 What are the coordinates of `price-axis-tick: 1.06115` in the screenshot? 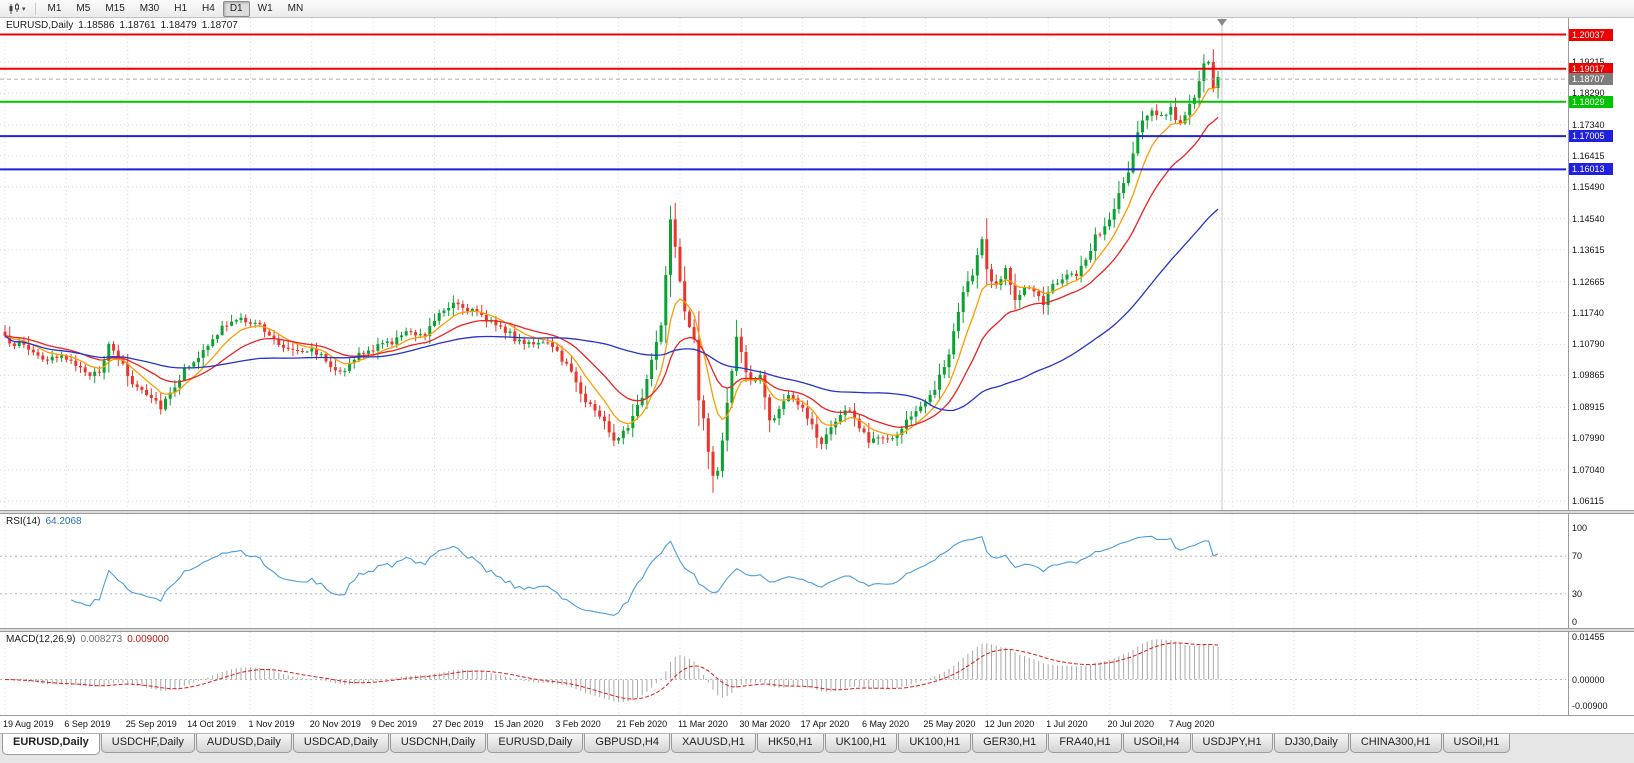 It's located at (1588, 501).